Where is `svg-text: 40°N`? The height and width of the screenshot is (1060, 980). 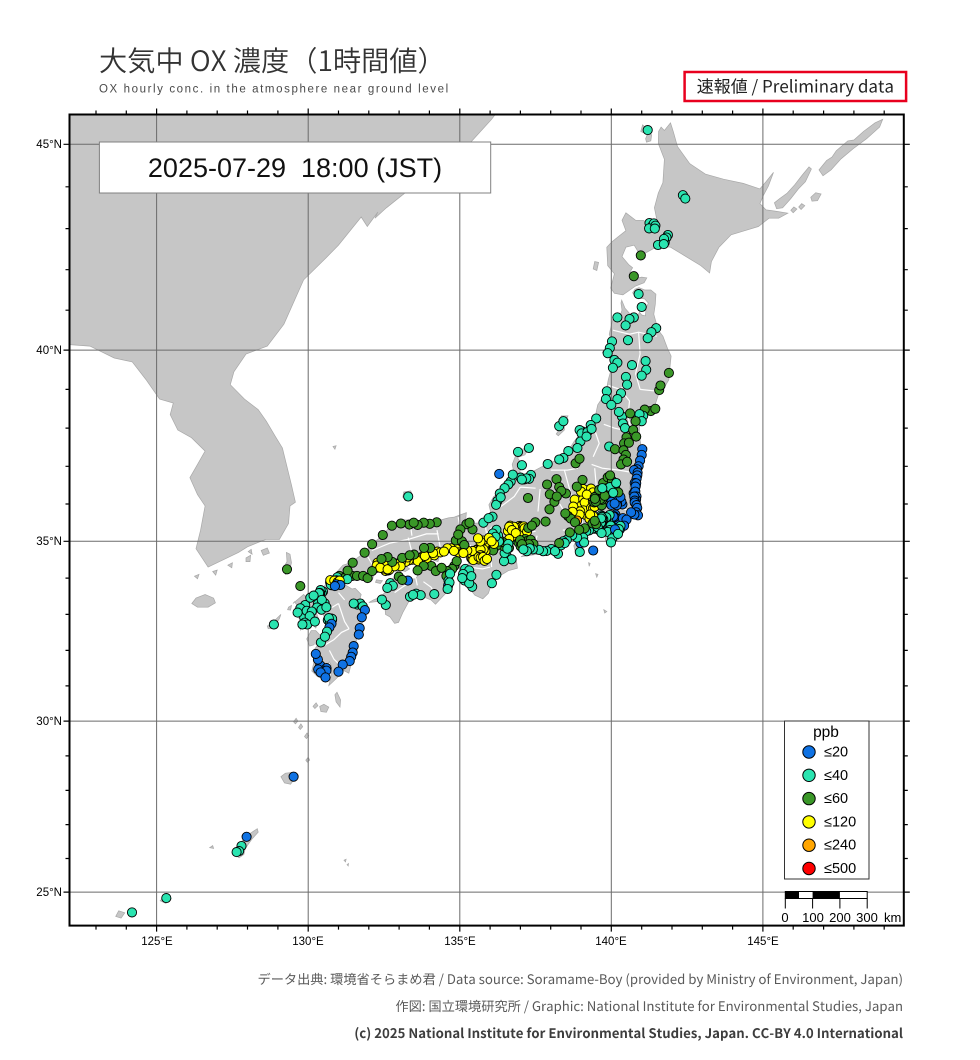
svg-text: 40°N is located at coordinates (49, 351).